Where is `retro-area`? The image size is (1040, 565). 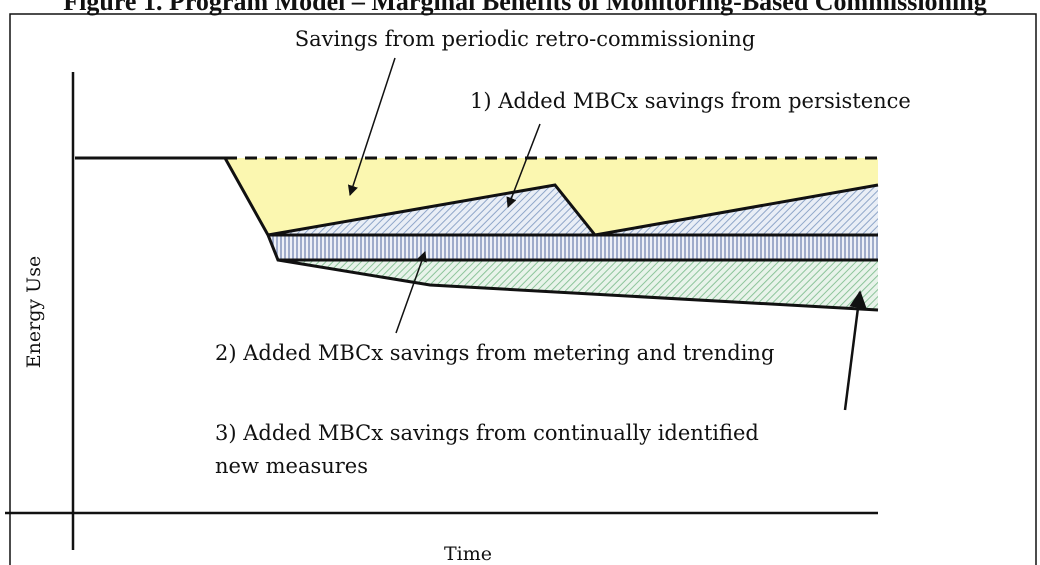 retro-area is located at coordinates (551, 196).